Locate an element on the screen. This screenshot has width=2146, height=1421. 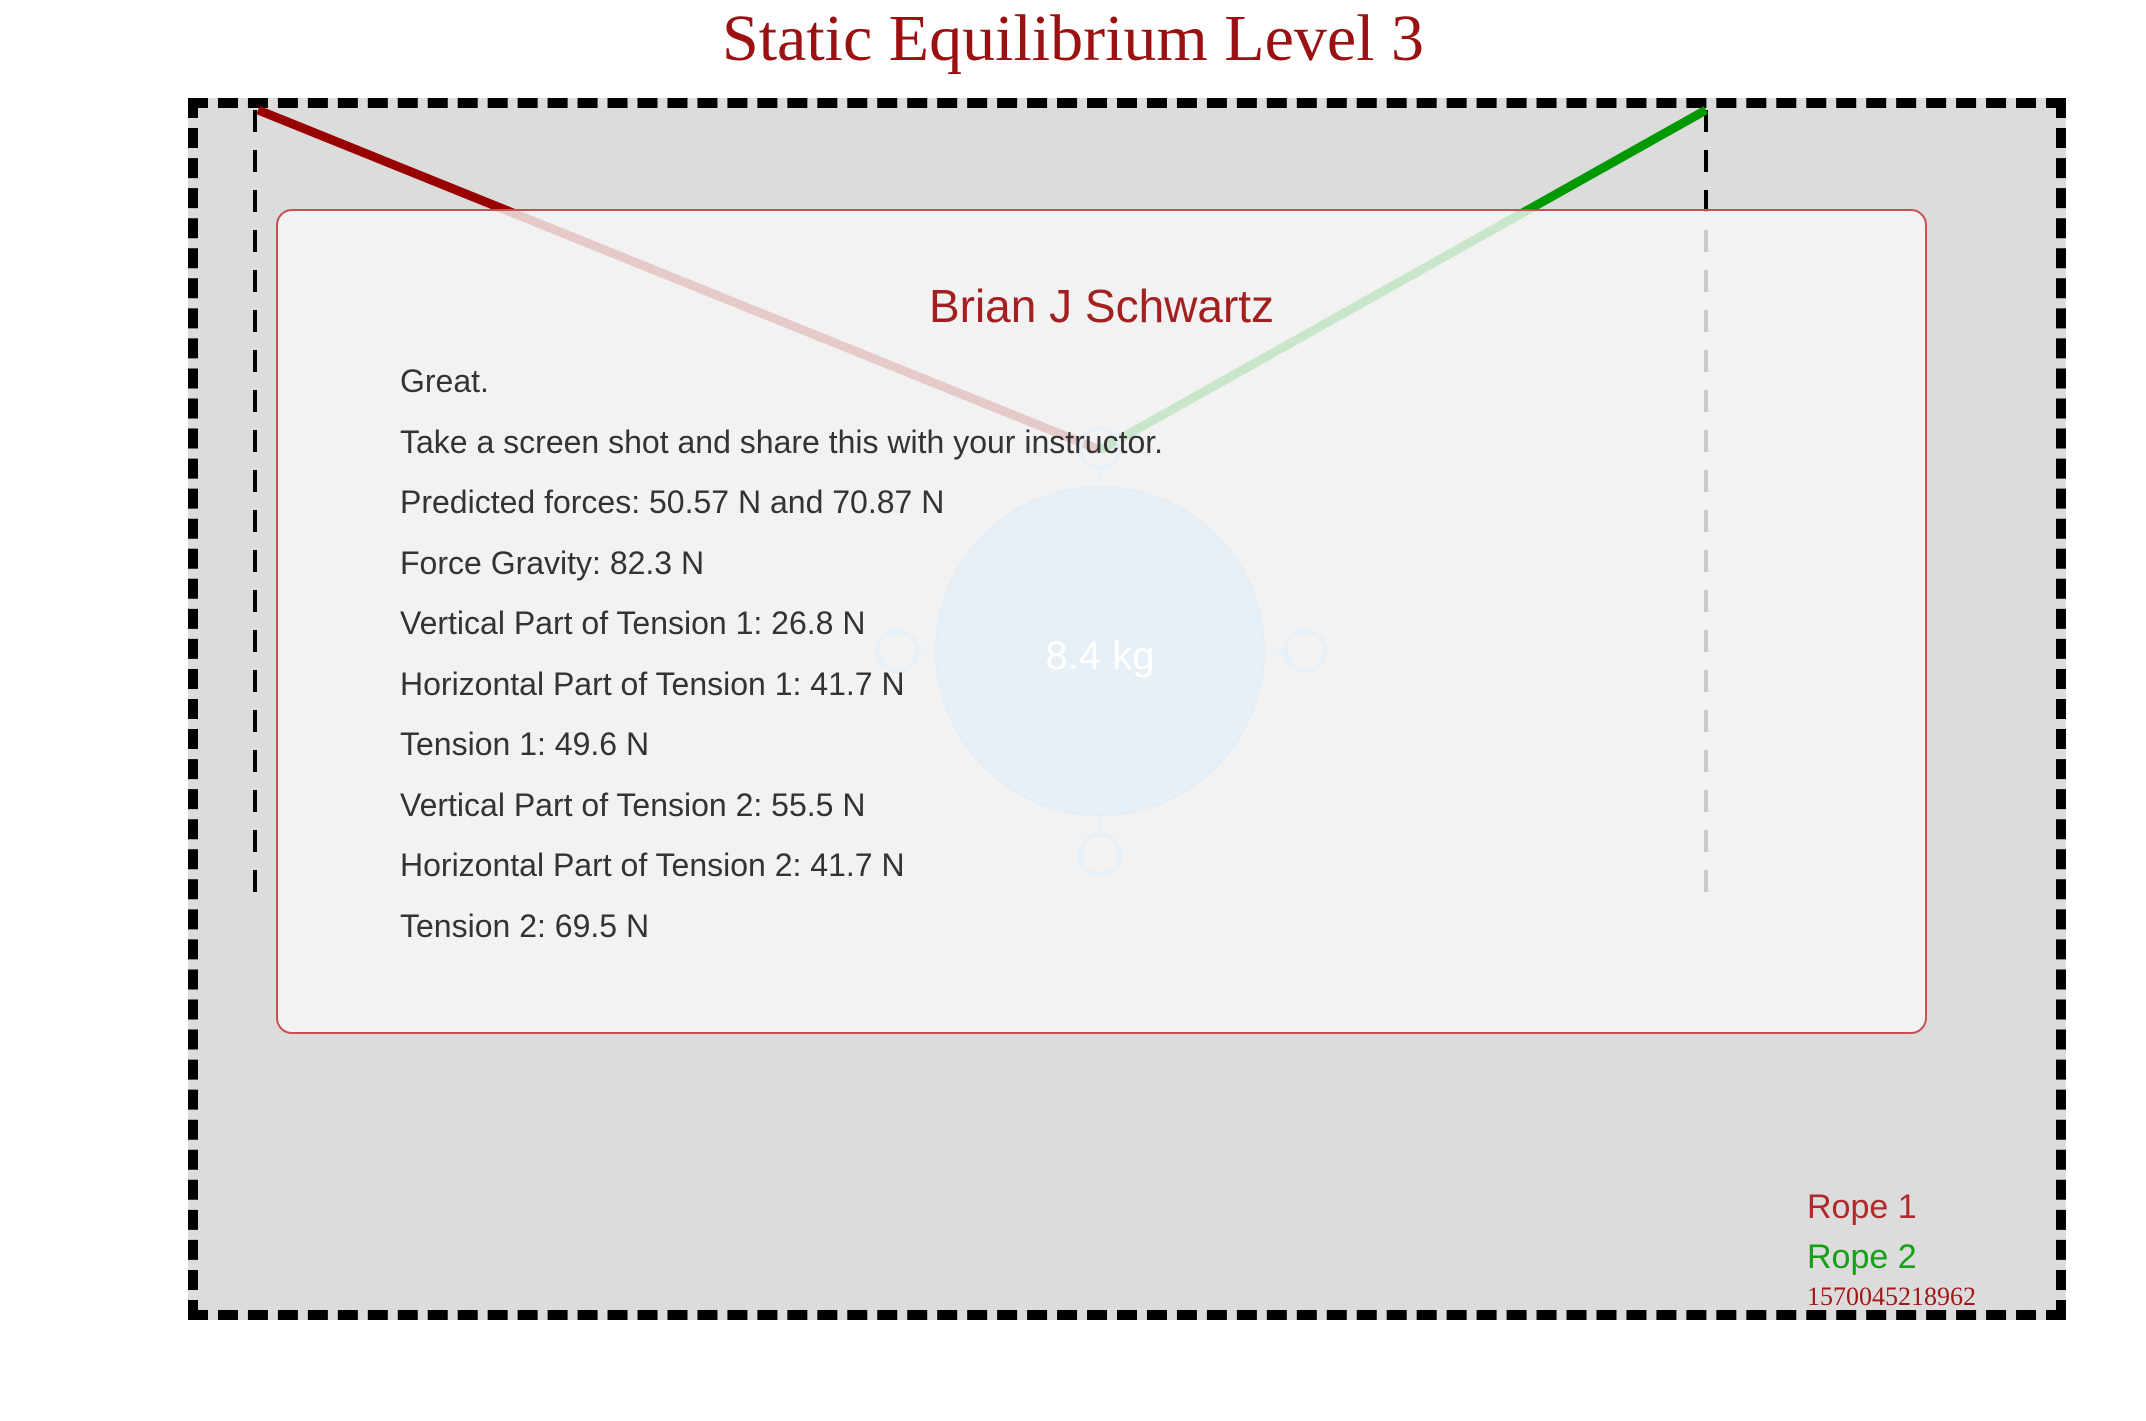
legend-rope-2: Rope 2 is located at coordinates (1862, 1257).